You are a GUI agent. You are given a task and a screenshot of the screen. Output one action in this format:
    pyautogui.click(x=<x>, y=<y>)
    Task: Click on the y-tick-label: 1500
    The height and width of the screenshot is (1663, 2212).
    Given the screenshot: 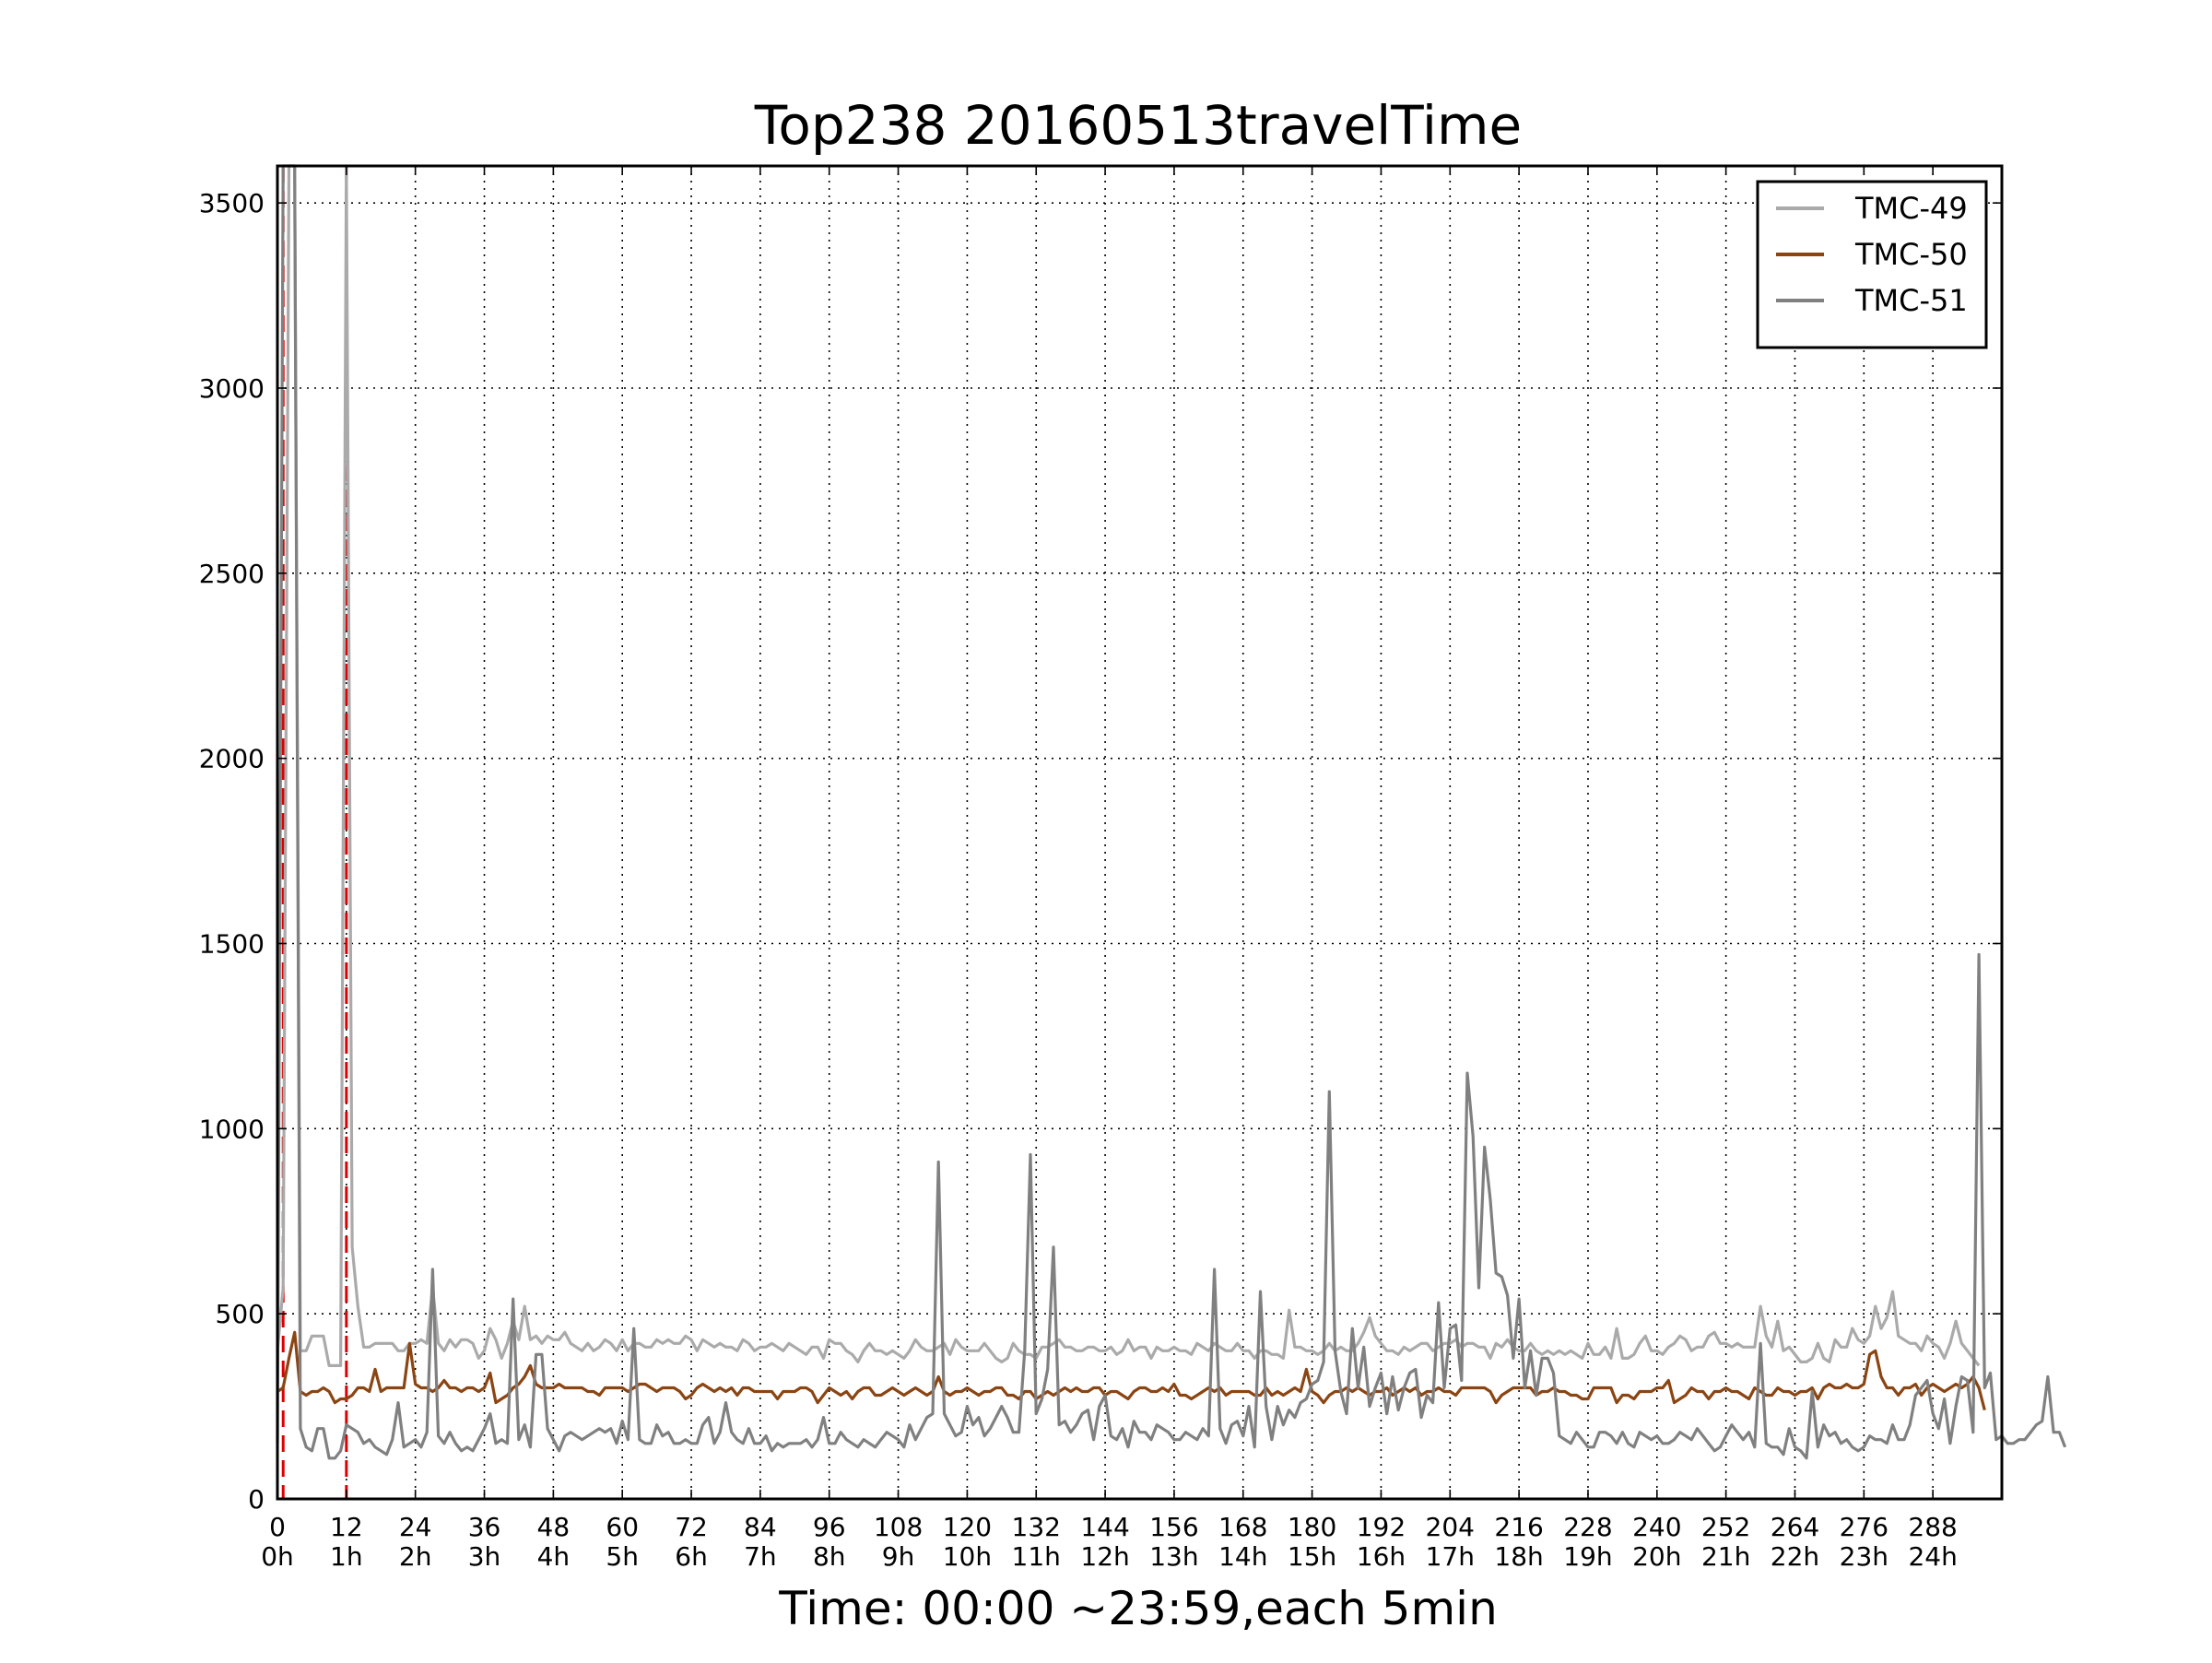 What is the action you would take?
    pyautogui.click(x=232, y=944)
    